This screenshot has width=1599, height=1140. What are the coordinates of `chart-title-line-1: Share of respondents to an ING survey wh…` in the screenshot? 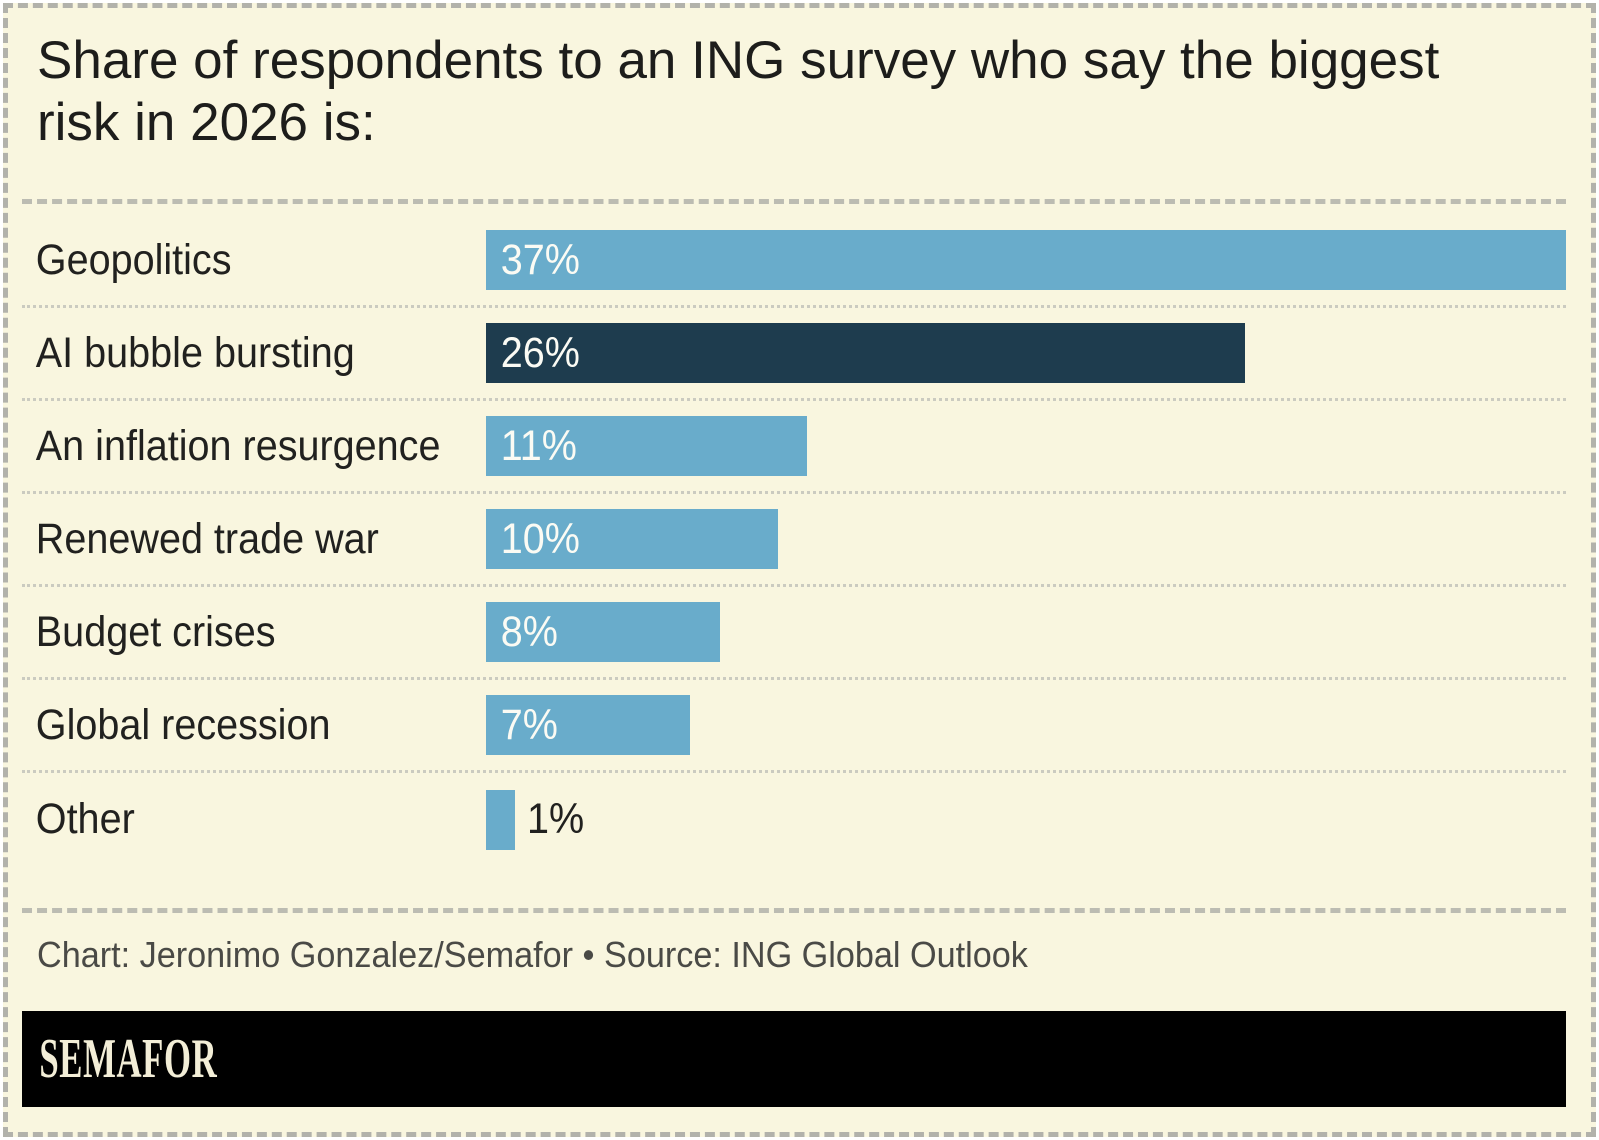 It's located at (738, 60).